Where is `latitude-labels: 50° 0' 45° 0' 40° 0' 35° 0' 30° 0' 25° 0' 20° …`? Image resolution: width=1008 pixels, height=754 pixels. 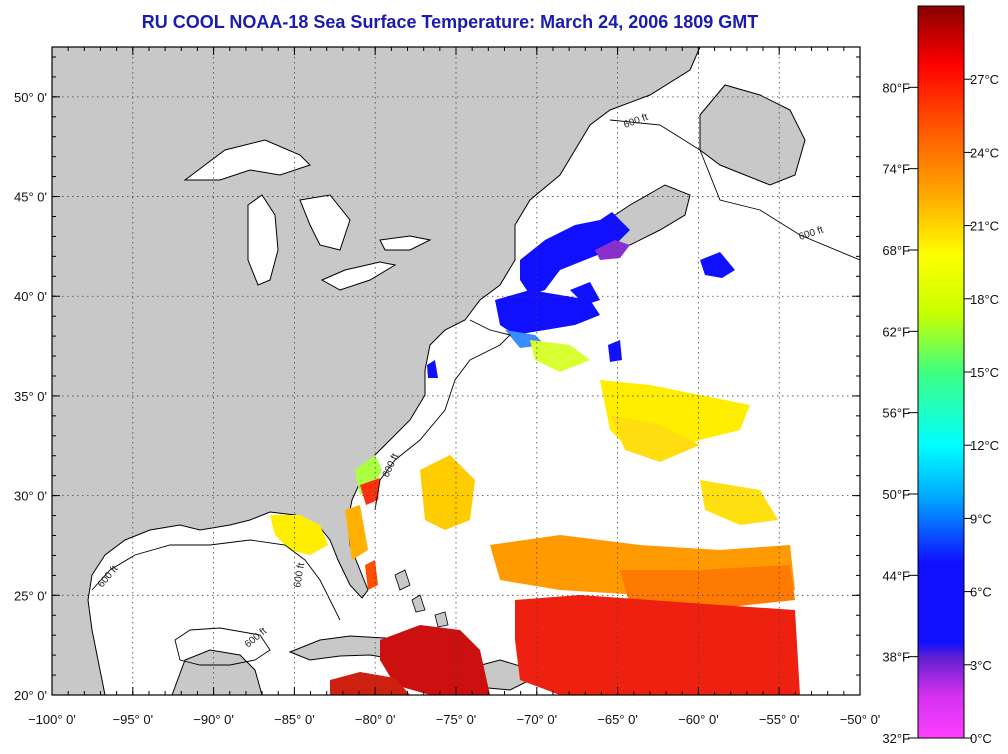 latitude-labels: 50° 0' 45° 0' 40° 0' 35° 0' 30° 0' 25° 0' 20° … is located at coordinates (30, 396).